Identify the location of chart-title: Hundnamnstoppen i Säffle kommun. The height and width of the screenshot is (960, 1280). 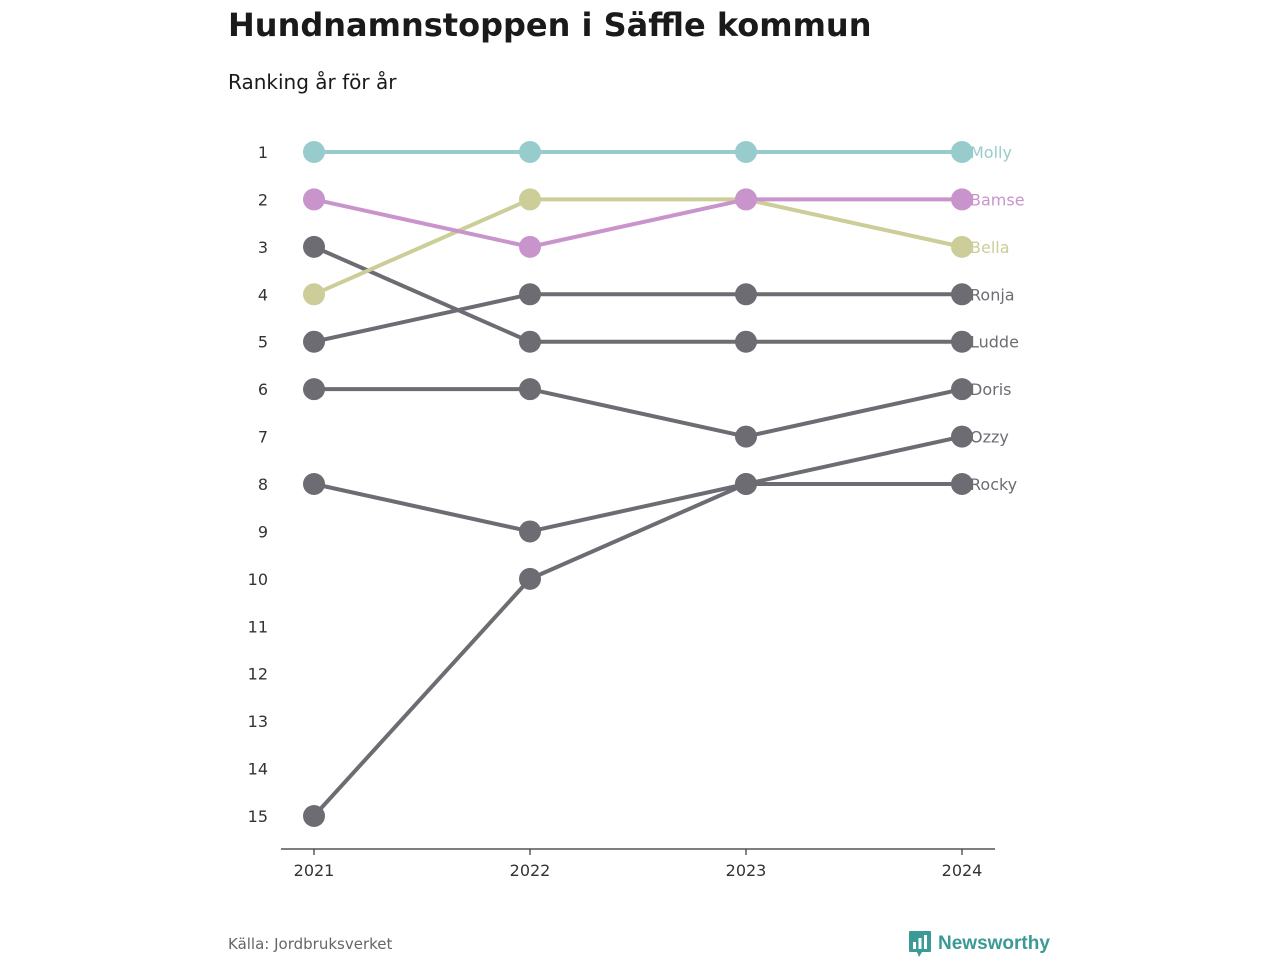
(550, 25).